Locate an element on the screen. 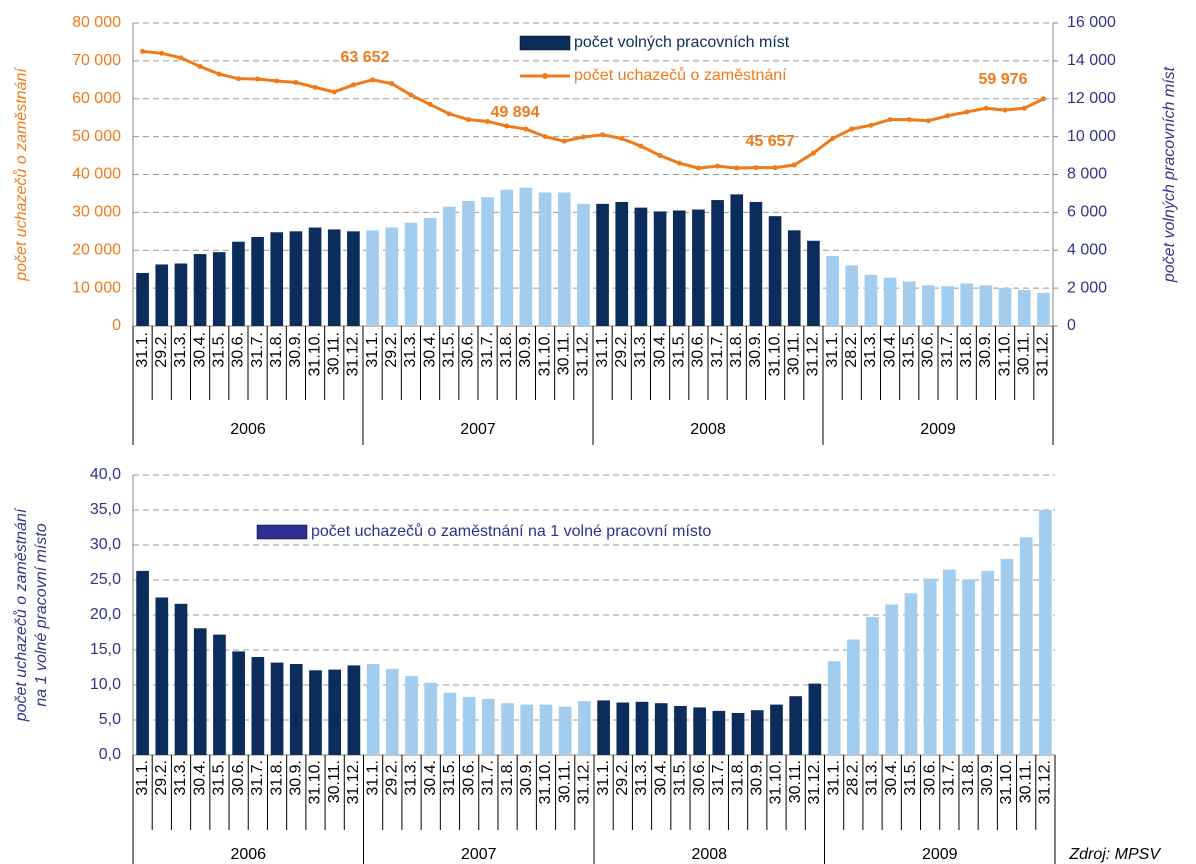 The height and width of the screenshot is (864, 1196). annotation: 63 652 is located at coordinates (365, 57).